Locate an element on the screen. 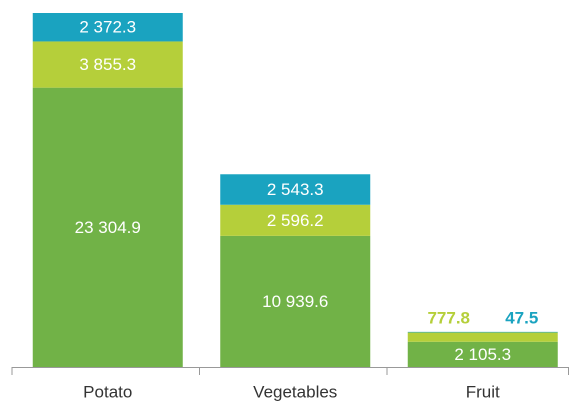 The image size is (569, 403). value-label: 23 304.9 is located at coordinates (108, 227).